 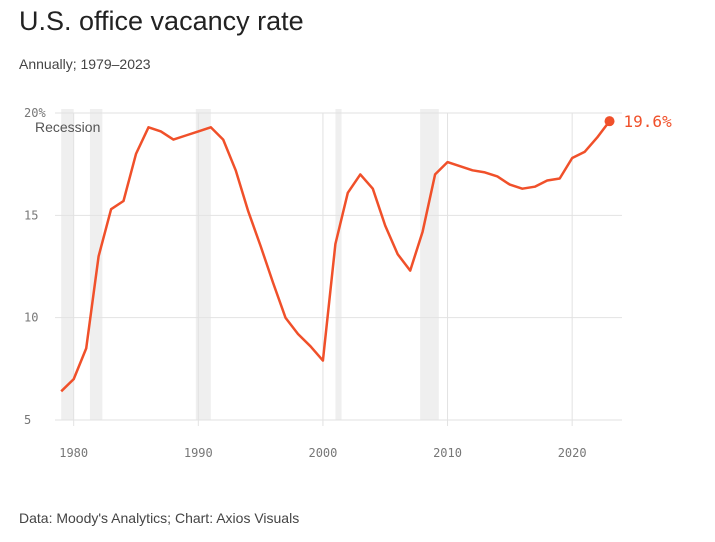 I want to click on y-tick-label-20: 20%, so click(x=35, y=113).